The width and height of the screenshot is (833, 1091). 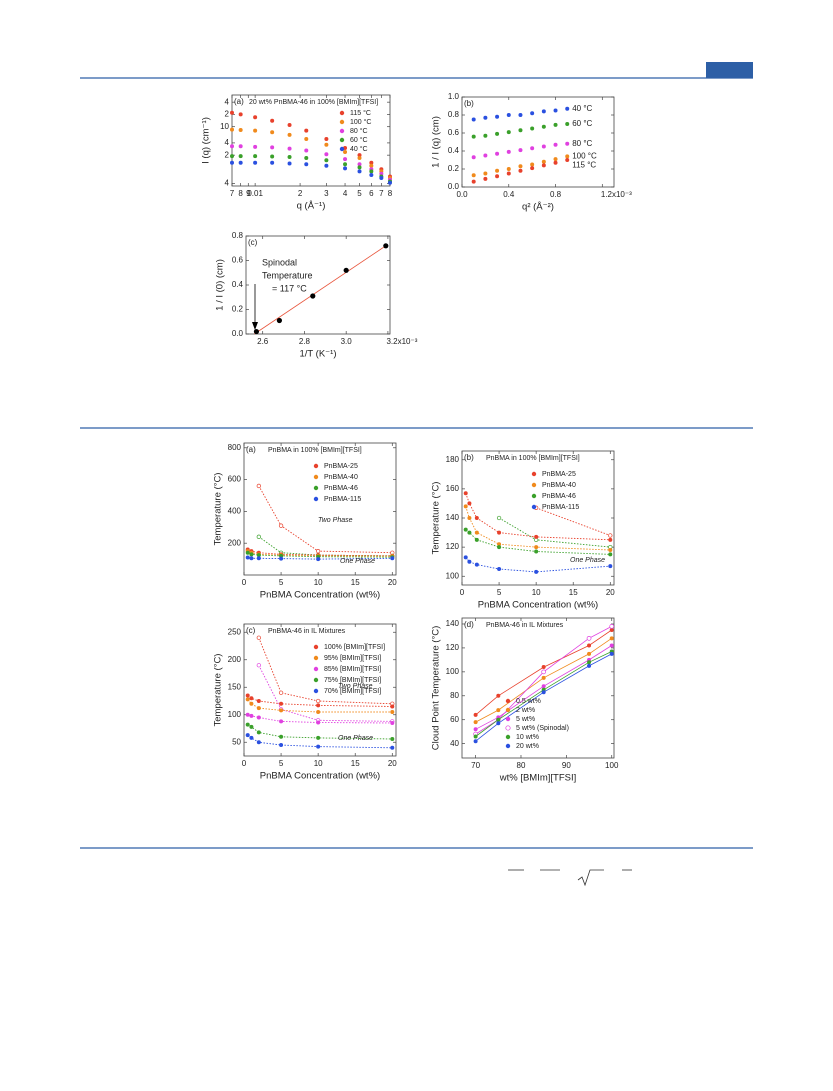 I want to click on legend-label: 10 wt%, so click(x=527, y=737).